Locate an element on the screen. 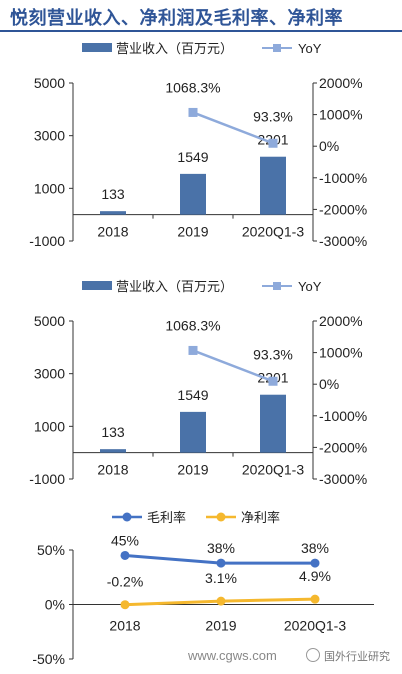 The width and height of the screenshot is (402, 674). legend-marker-gross is located at coordinates (127, 517).